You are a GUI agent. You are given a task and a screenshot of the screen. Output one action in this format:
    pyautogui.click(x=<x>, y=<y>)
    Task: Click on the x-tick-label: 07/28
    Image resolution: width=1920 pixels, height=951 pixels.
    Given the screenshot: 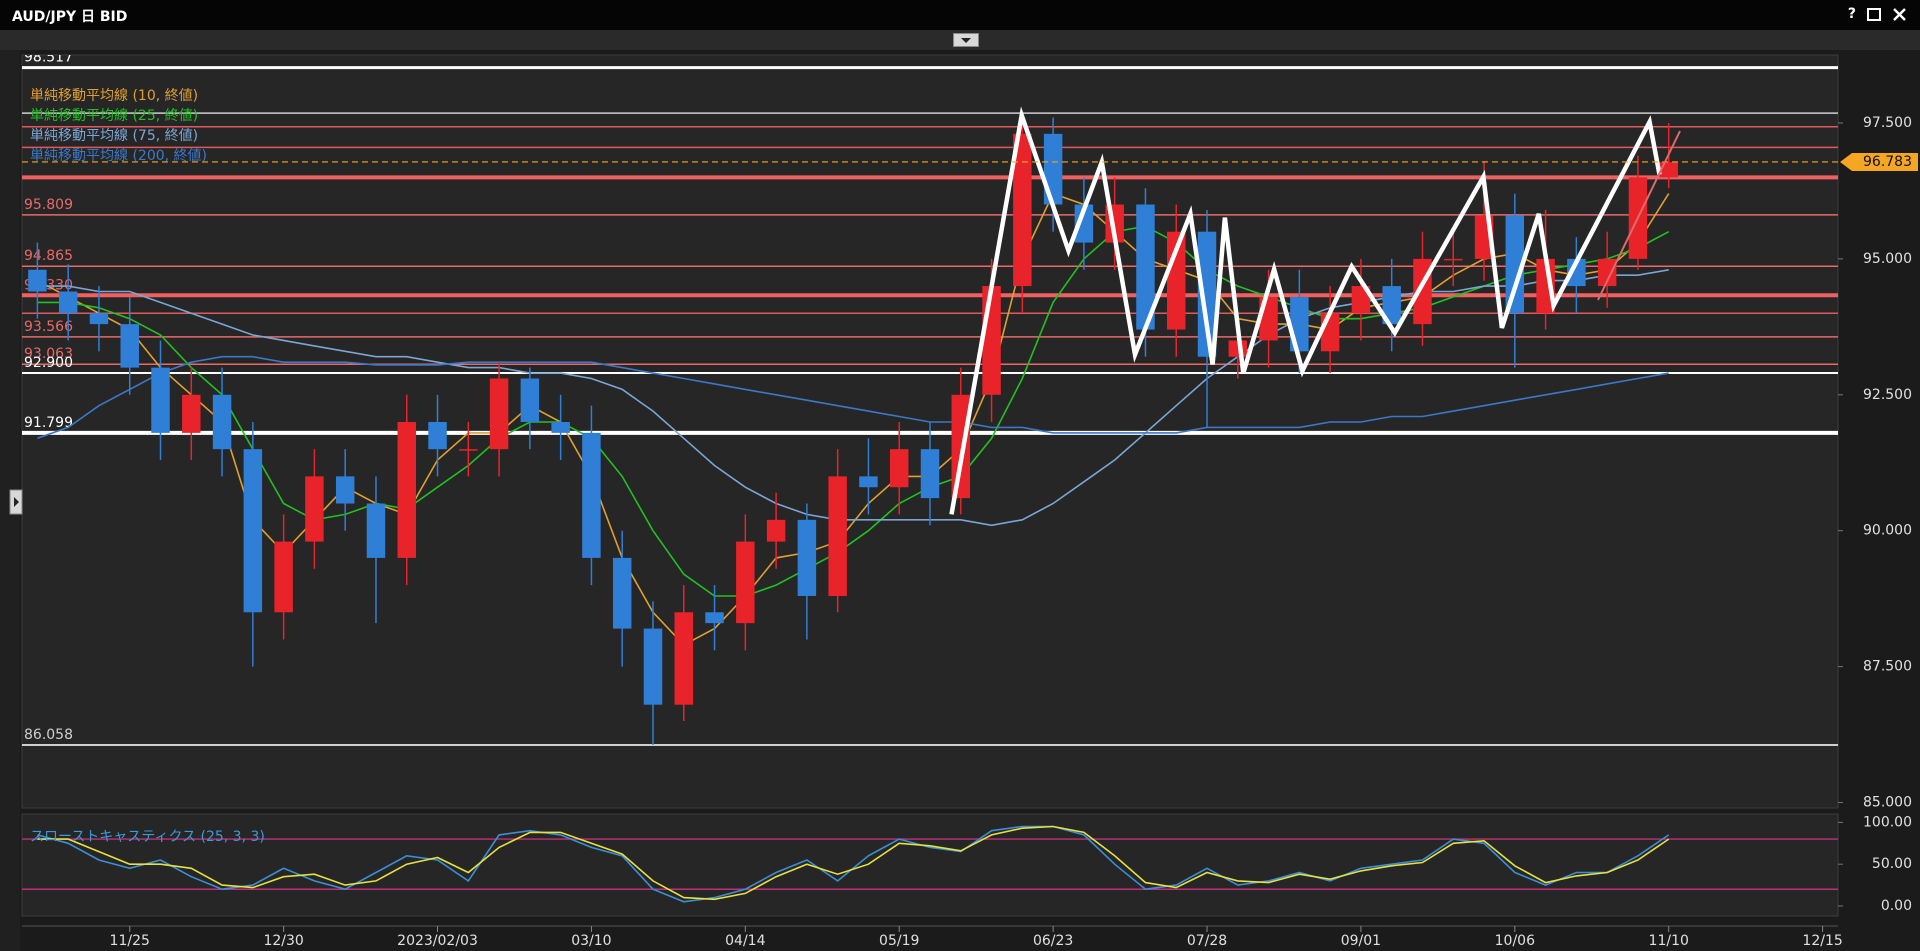 What is the action you would take?
    pyautogui.click(x=1207, y=941)
    